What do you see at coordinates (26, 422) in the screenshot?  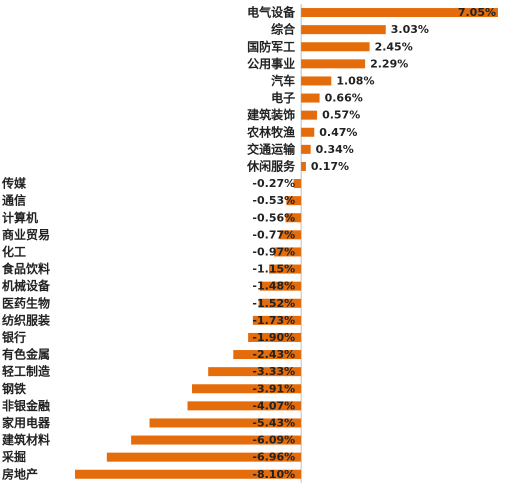 I see `category-label: 家用电器` at bounding box center [26, 422].